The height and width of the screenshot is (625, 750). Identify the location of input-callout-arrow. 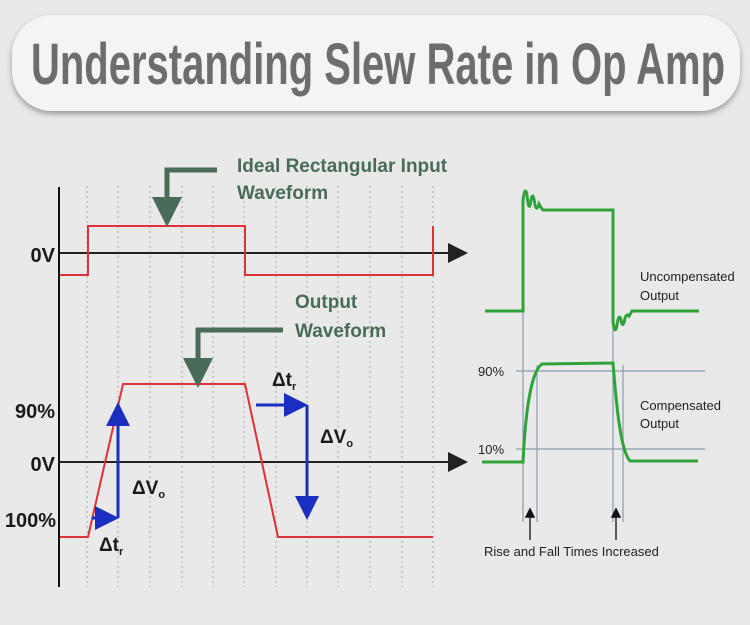
(184, 197).